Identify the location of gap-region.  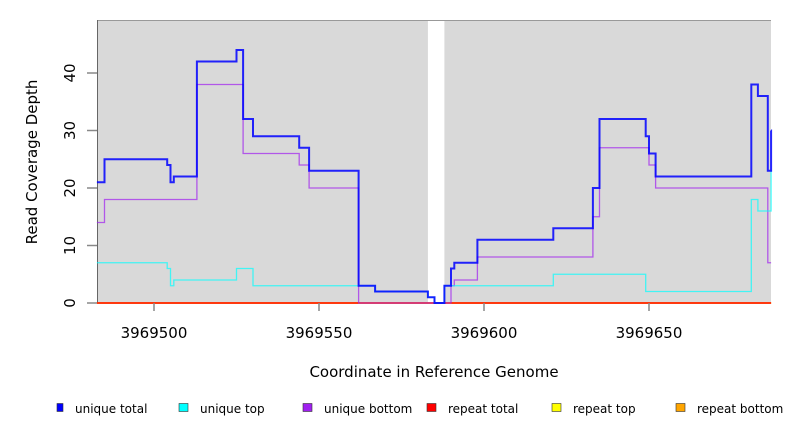
(436, 161).